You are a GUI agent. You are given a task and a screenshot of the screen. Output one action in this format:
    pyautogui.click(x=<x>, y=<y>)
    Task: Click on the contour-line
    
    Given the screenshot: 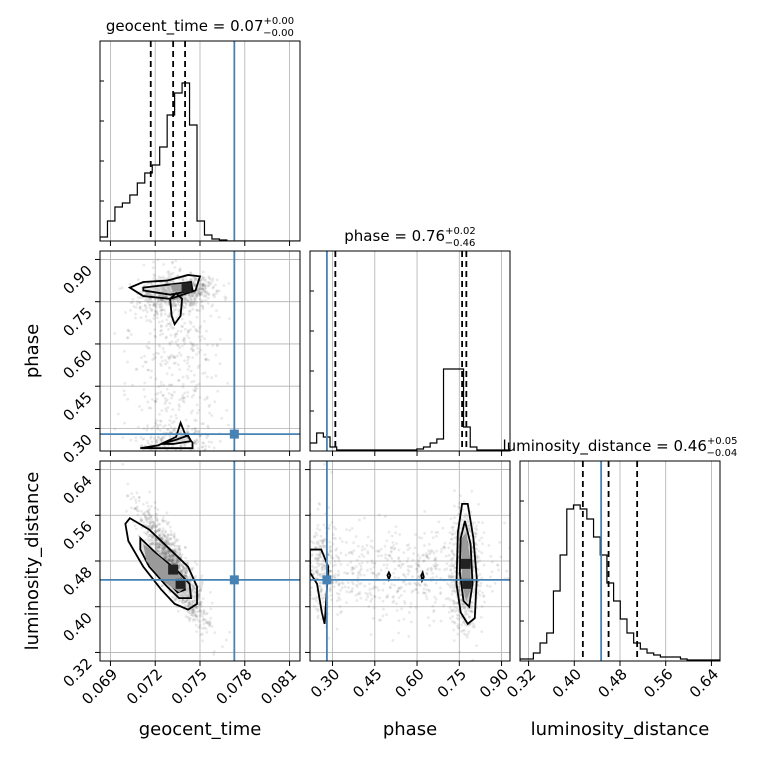 What is the action you would take?
    pyautogui.click(x=176, y=309)
    